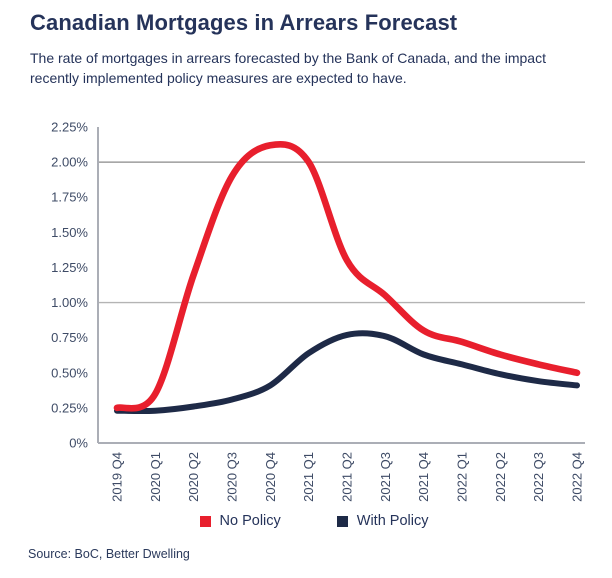  I want to click on x-tick-label: 2020 Q1, so click(155, 477).